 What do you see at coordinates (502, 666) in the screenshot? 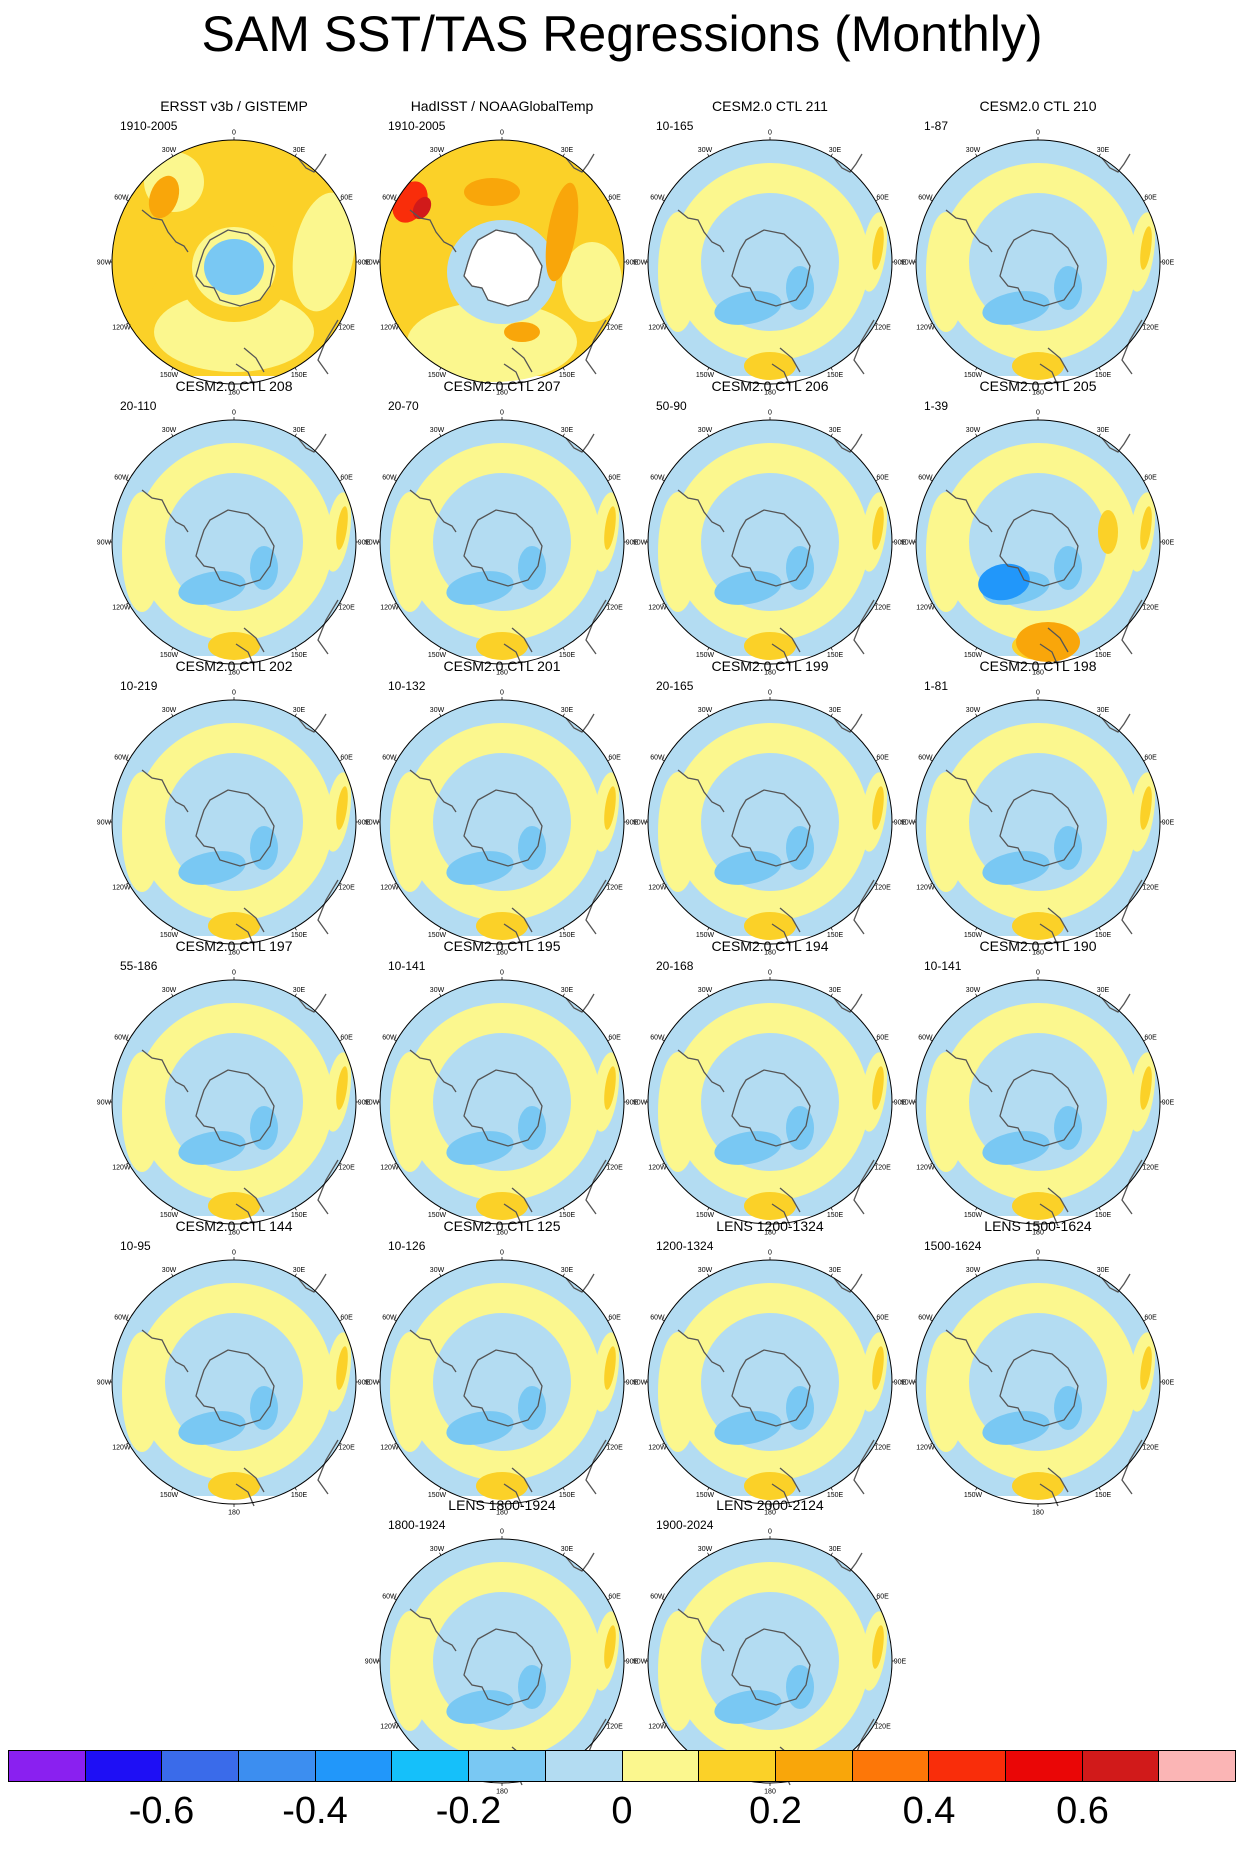
I see `panel-title: CESM2.0 CTL 201` at bounding box center [502, 666].